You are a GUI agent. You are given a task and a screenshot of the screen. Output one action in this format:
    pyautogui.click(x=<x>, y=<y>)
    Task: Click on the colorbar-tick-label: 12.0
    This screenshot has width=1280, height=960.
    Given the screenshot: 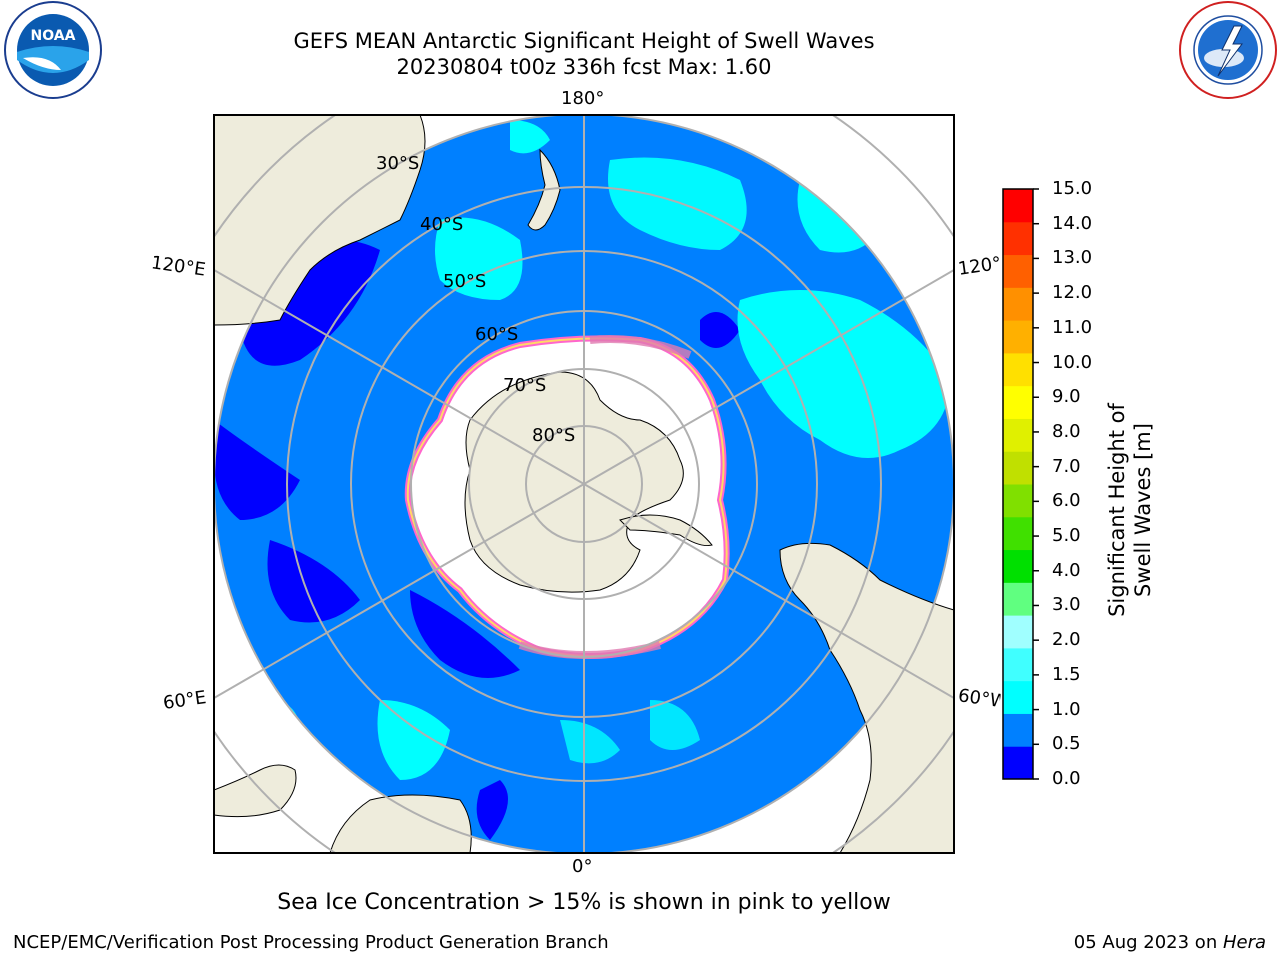 What is the action you would take?
    pyautogui.click(x=1072, y=293)
    